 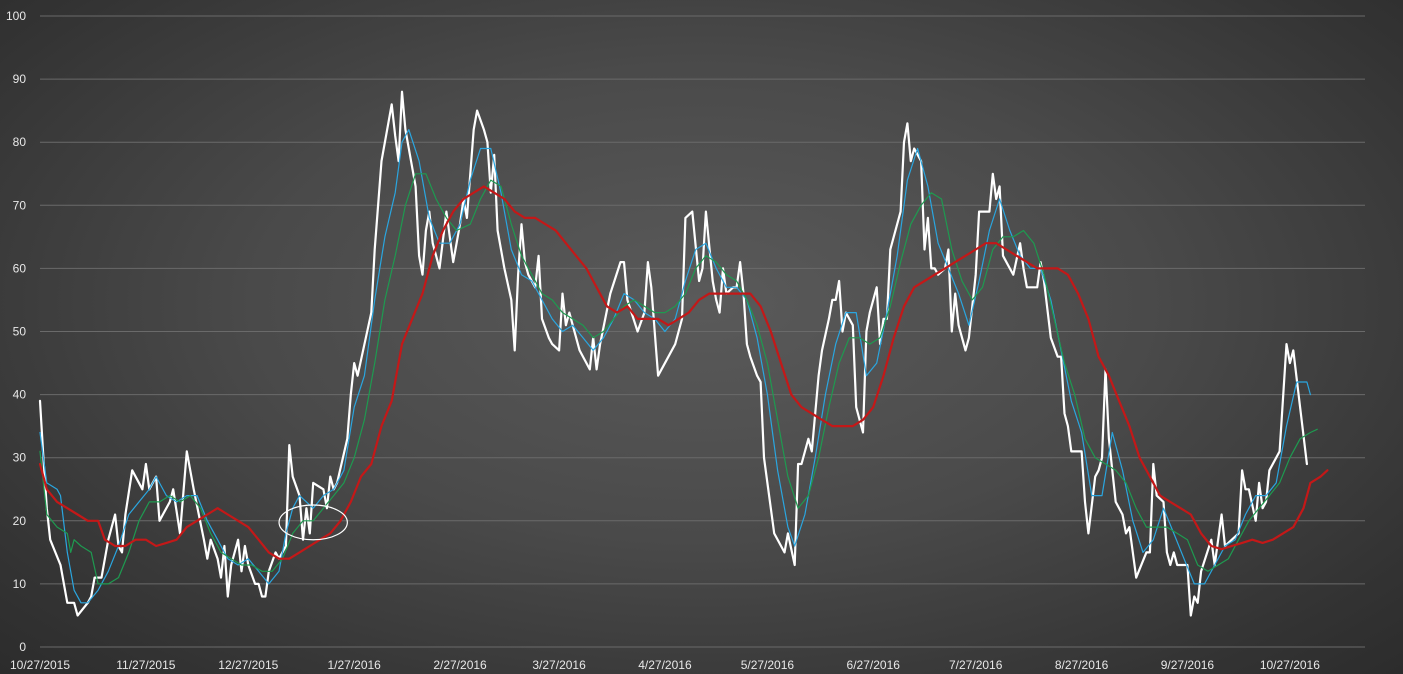 What do you see at coordinates (22, 647) in the screenshot?
I see `y-tick-label: 0` at bounding box center [22, 647].